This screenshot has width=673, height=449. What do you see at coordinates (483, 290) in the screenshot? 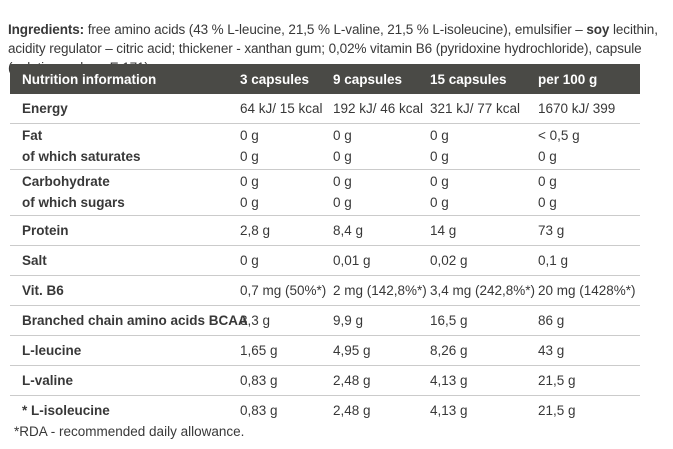
I see `value-15-capsules: 3,4 mg (242,8%*)` at bounding box center [483, 290].